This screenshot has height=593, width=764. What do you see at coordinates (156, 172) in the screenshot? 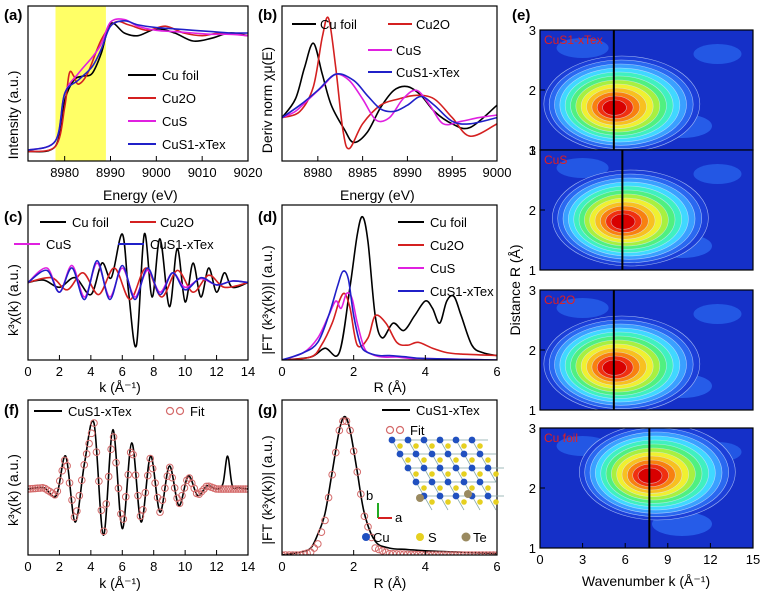
I see `x-tick-label: 9000` at bounding box center [156, 172].